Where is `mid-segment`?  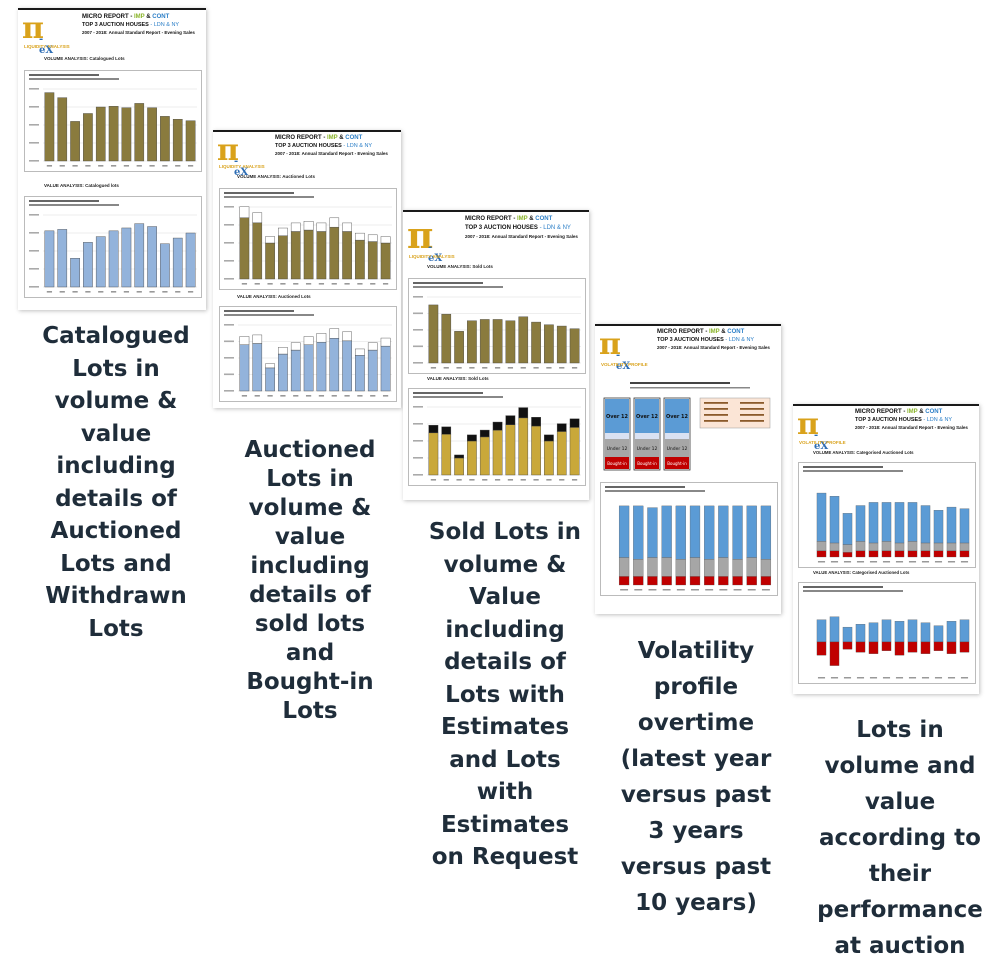
mid-segment is located at coordinates (617, 436).